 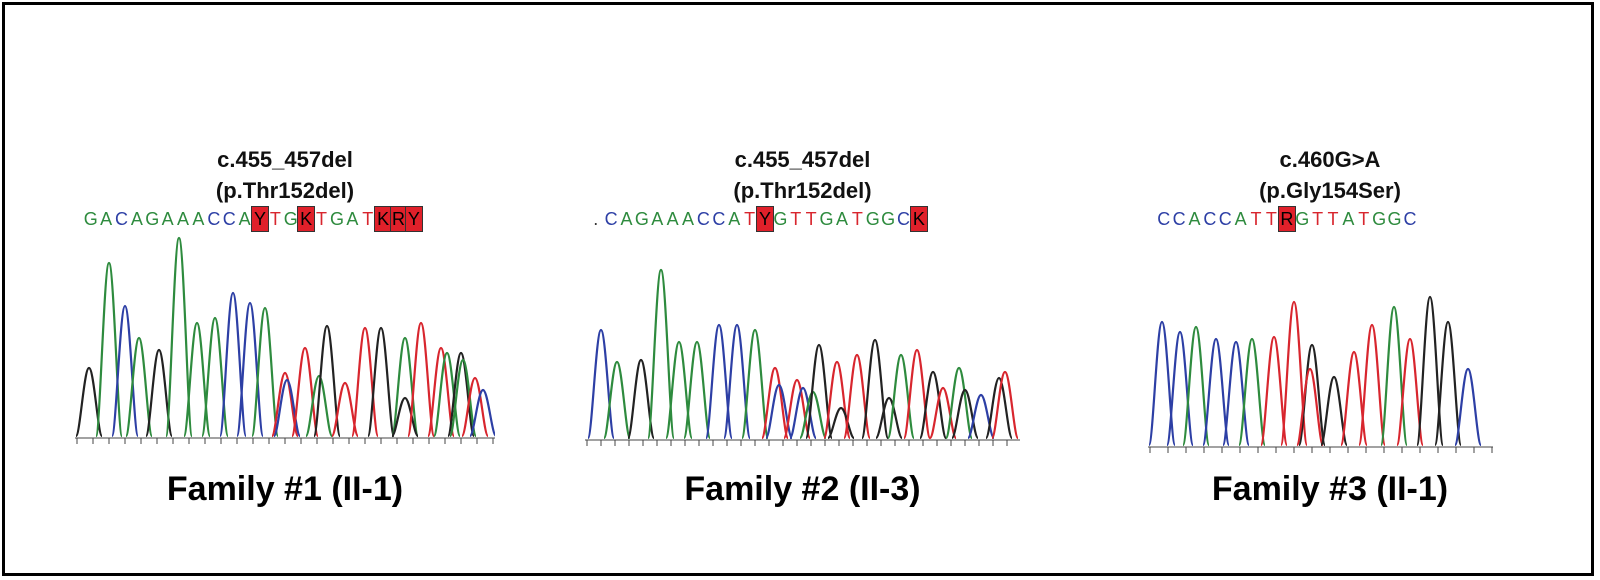 I want to click on base-call-sequence: . C A G A A A C C A T Y G T T G A T GG C K, so click(x=758, y=219).